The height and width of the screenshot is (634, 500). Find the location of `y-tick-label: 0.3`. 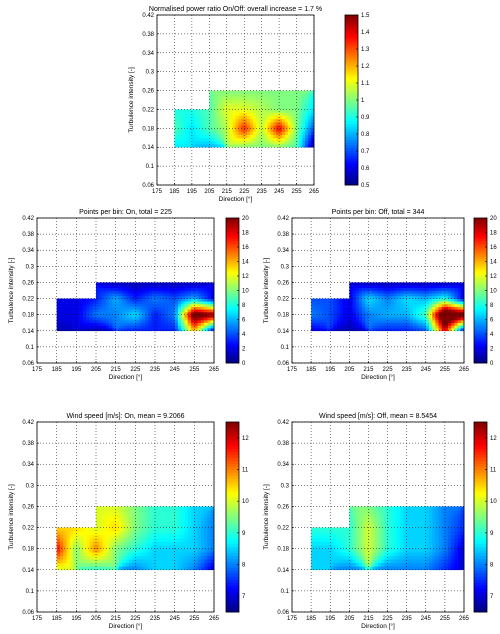

y-tick-label: 0.3 is located at coordinates (285, 267).